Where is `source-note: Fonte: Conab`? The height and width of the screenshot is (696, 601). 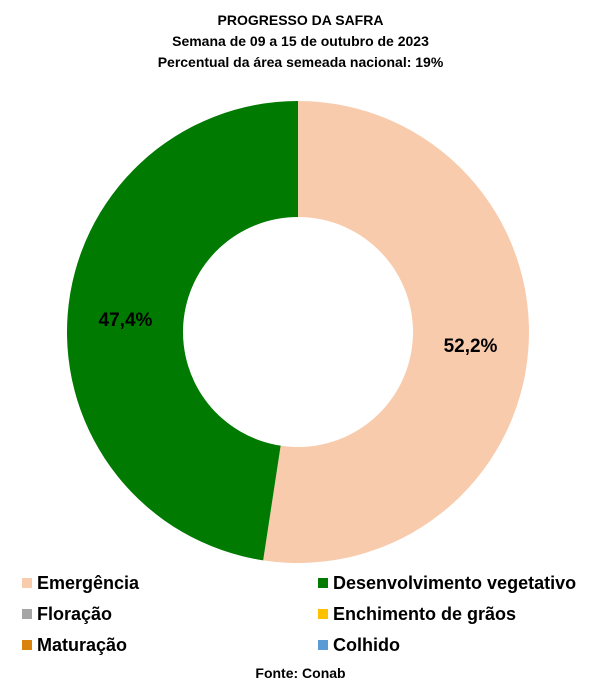
source-note: Fonte: Conab is located at coordinates (300, 673).